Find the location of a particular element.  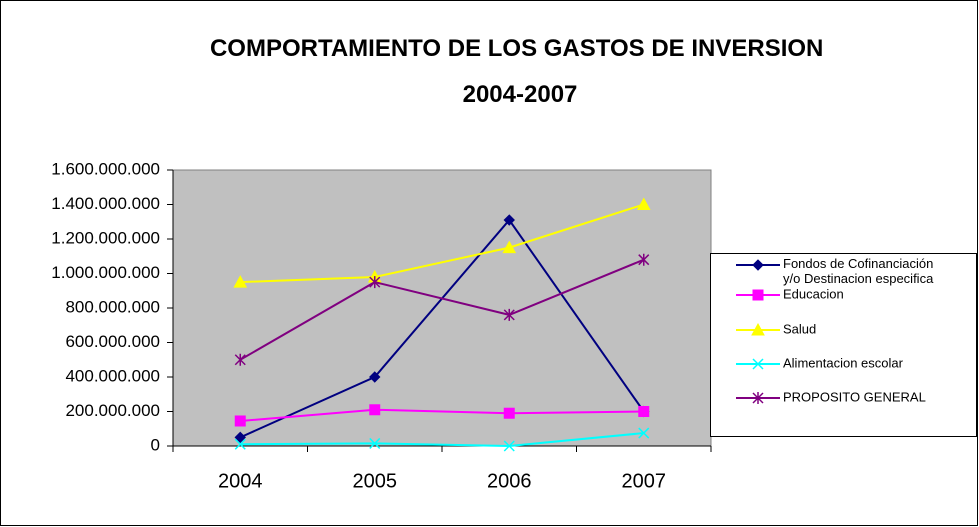

y-tick-label: 0 is located at coordinates (155, 444).